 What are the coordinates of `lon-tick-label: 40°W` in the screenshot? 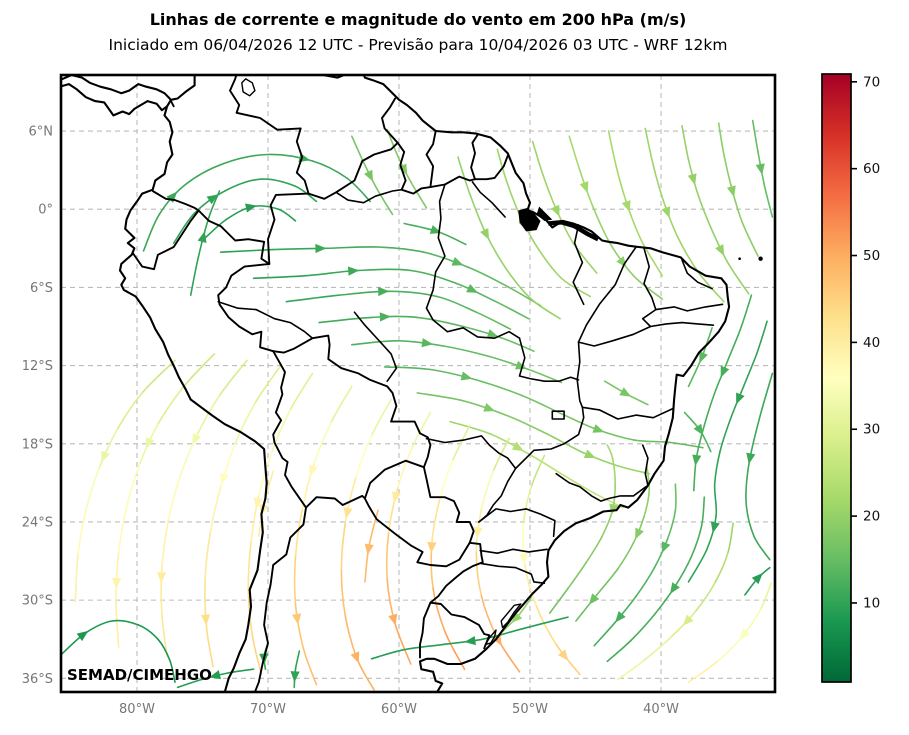 It's located at (661, 709).